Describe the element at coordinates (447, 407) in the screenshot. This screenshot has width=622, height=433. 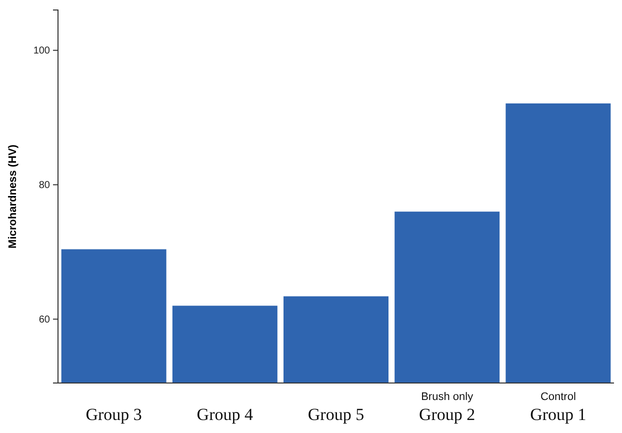
I see `x-tick-label: Brush only Group 2` at that location.